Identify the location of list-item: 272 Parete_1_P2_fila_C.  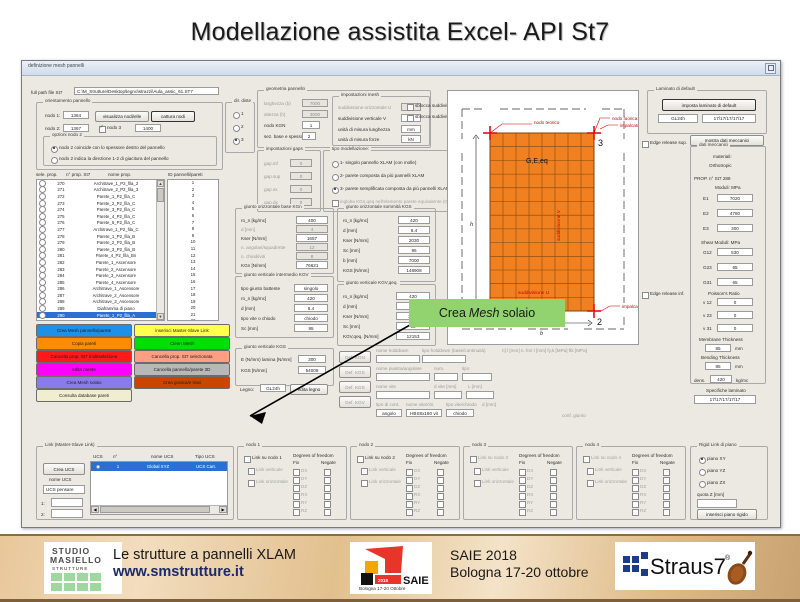
(96, 196).